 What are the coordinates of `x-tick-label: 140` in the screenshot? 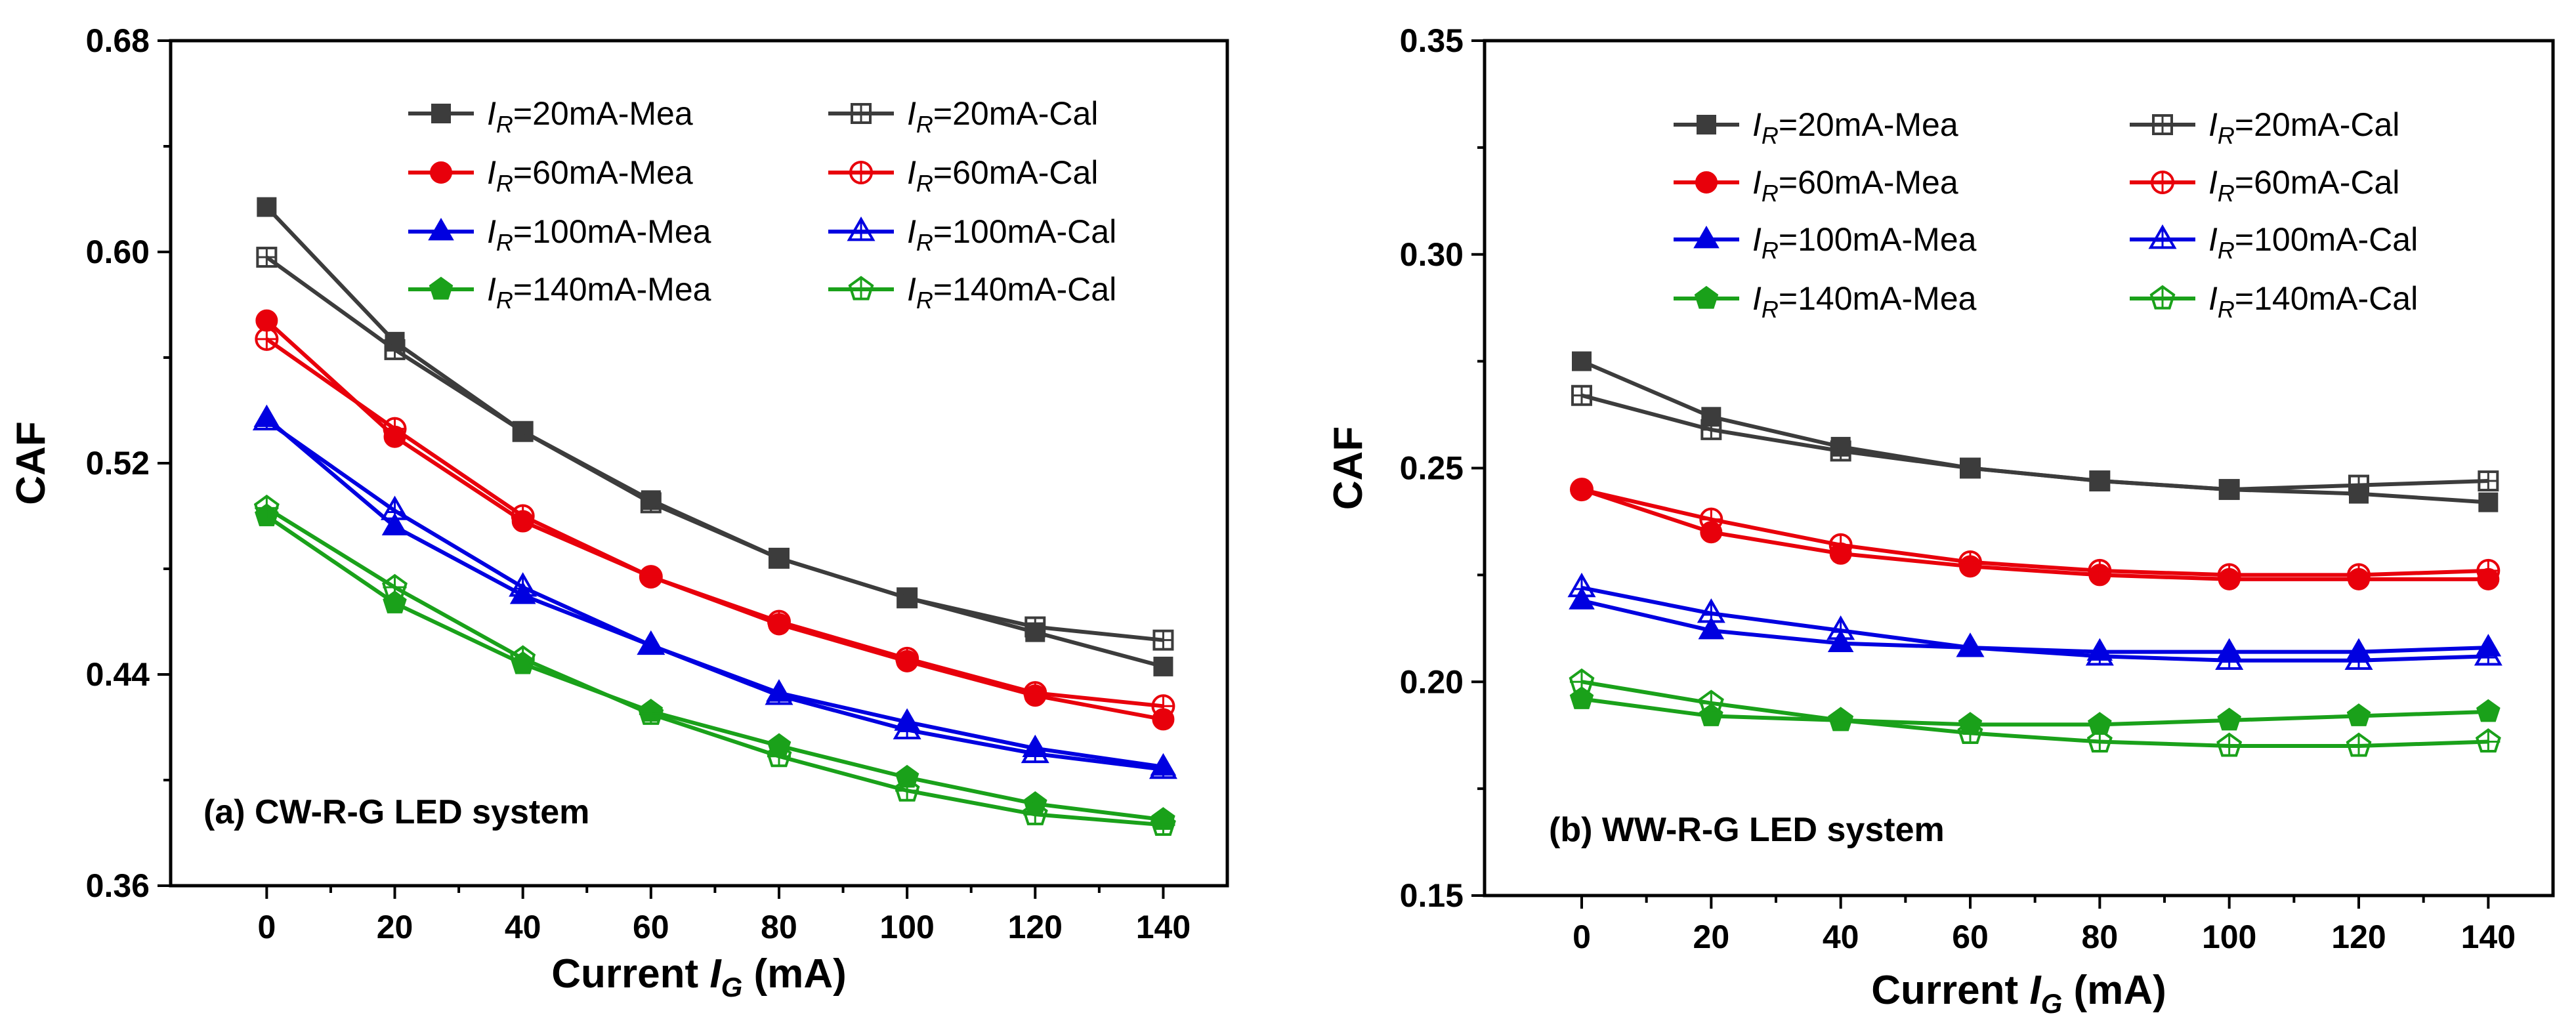 It's located at (2488, 936).